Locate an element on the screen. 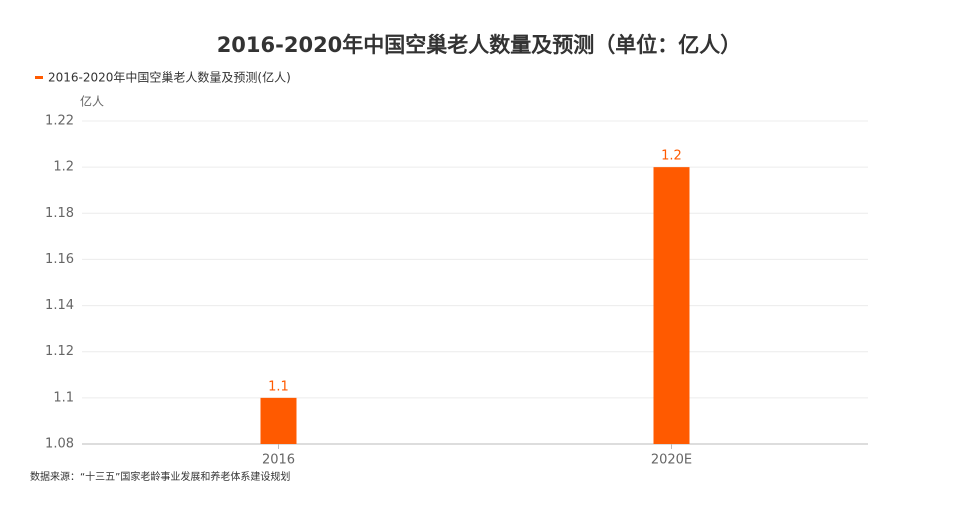 The image size is (958, 508). y-tick-label: 1.1 is located at coordinates (63, 397).